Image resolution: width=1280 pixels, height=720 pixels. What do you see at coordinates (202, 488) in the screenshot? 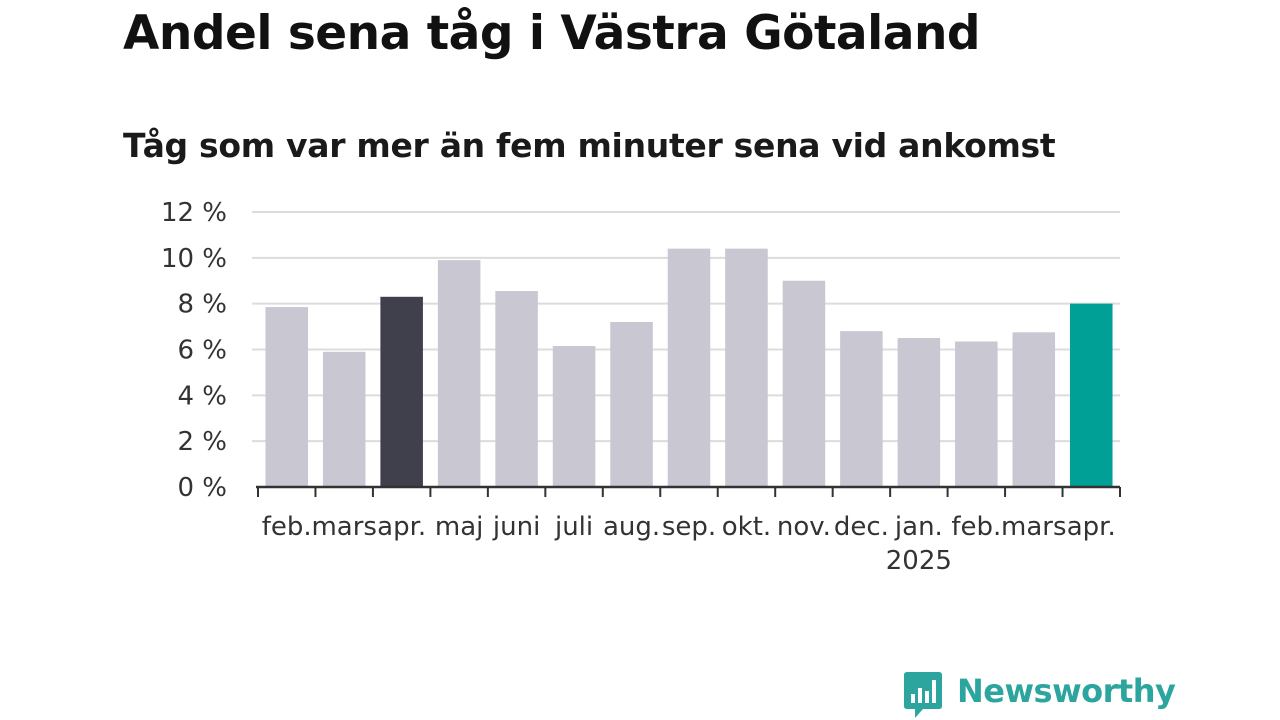
I see `y-tick-label: 0 %` at bounding box center [202, 488].